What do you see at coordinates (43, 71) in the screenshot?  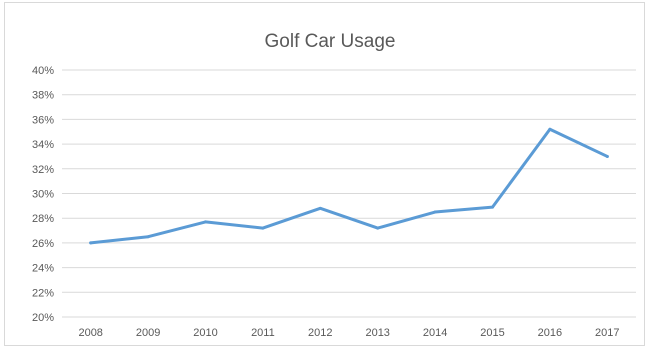 I see `y-tick-label: 40%` at bounding box center [43, 71].